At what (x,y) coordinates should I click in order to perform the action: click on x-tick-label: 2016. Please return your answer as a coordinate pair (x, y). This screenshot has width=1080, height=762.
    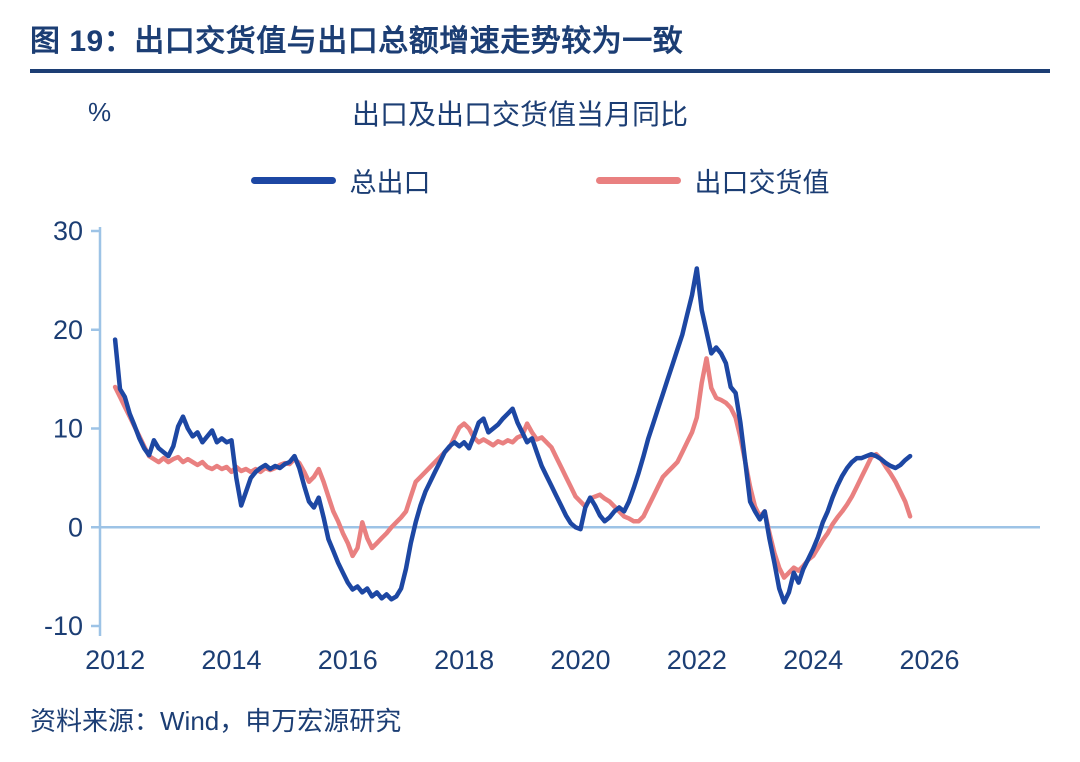
    Looking at the image, I should click on (348, 660).